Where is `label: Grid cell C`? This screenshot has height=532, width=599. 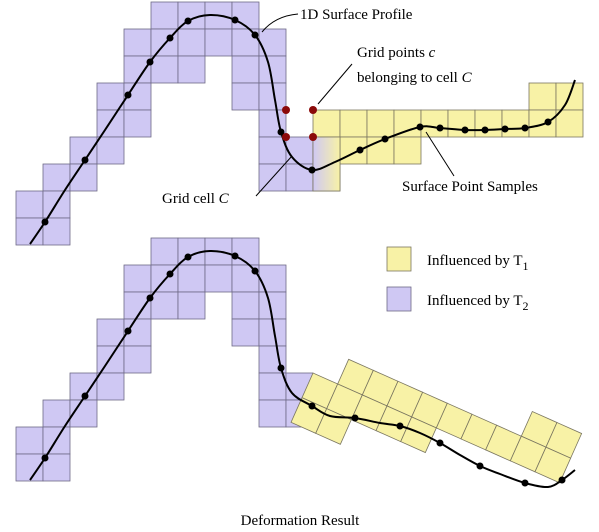
label: Grid cell C is located at coordinates (196, 199).